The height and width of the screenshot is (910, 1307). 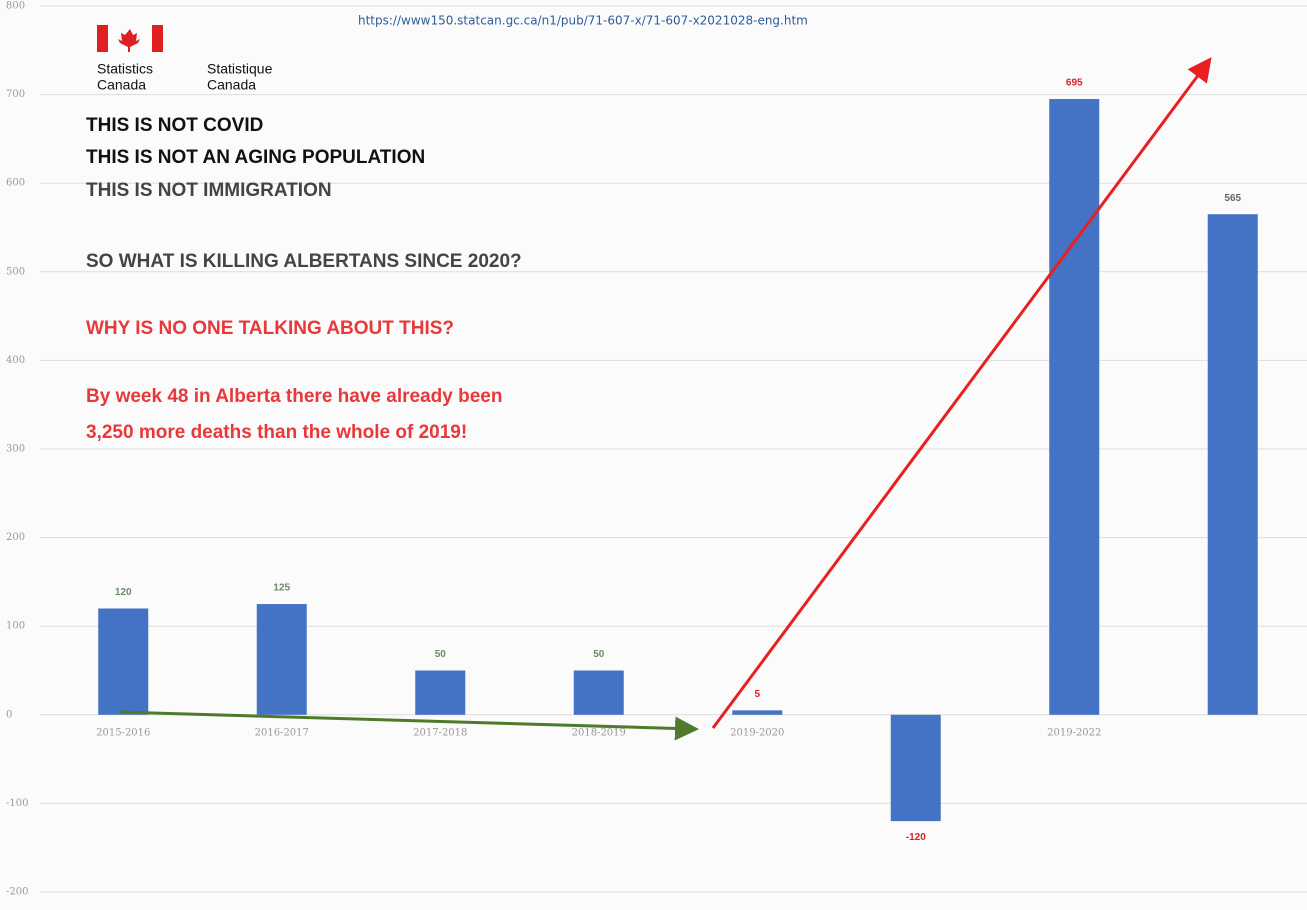 What do you see at coordinates (15, 271) in the screenshot?
I see `y-tick-label: 500` at bounding box center [15, 271].